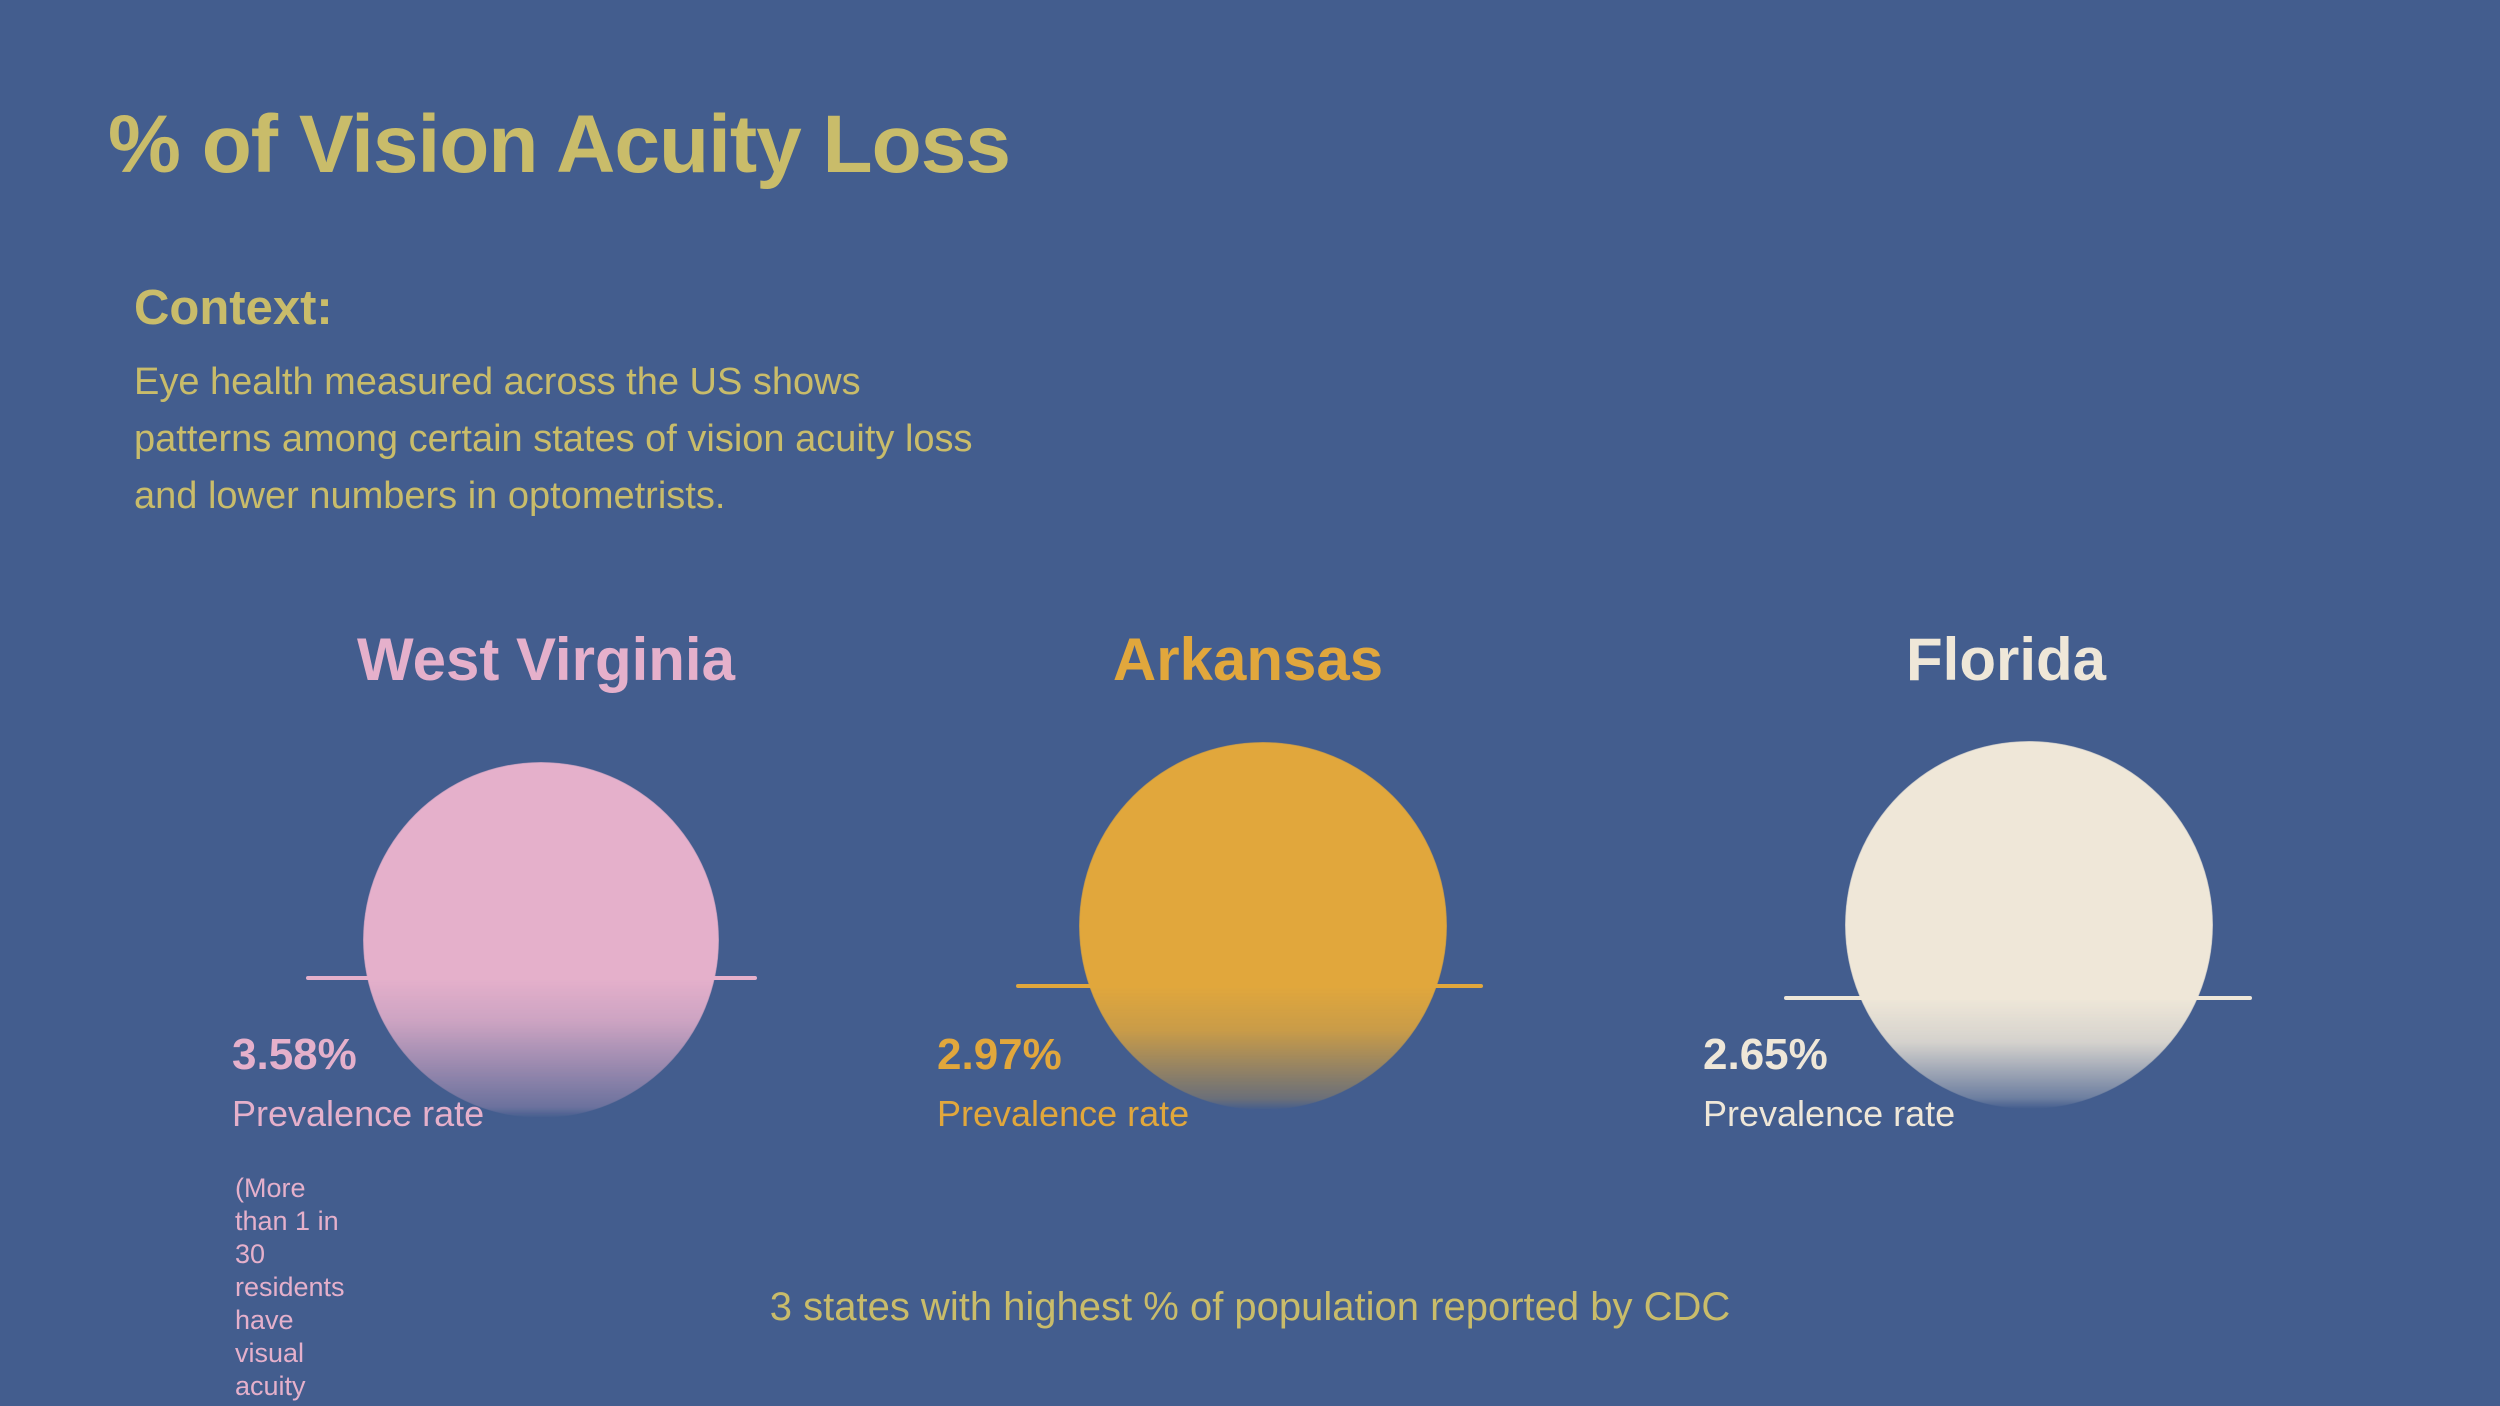 Image resolution: width=2500 pixels, height=1406 pixels. Describe the element at coordinates (233, 308) in the screenshot. I see `context-heading: Context:` at that location.